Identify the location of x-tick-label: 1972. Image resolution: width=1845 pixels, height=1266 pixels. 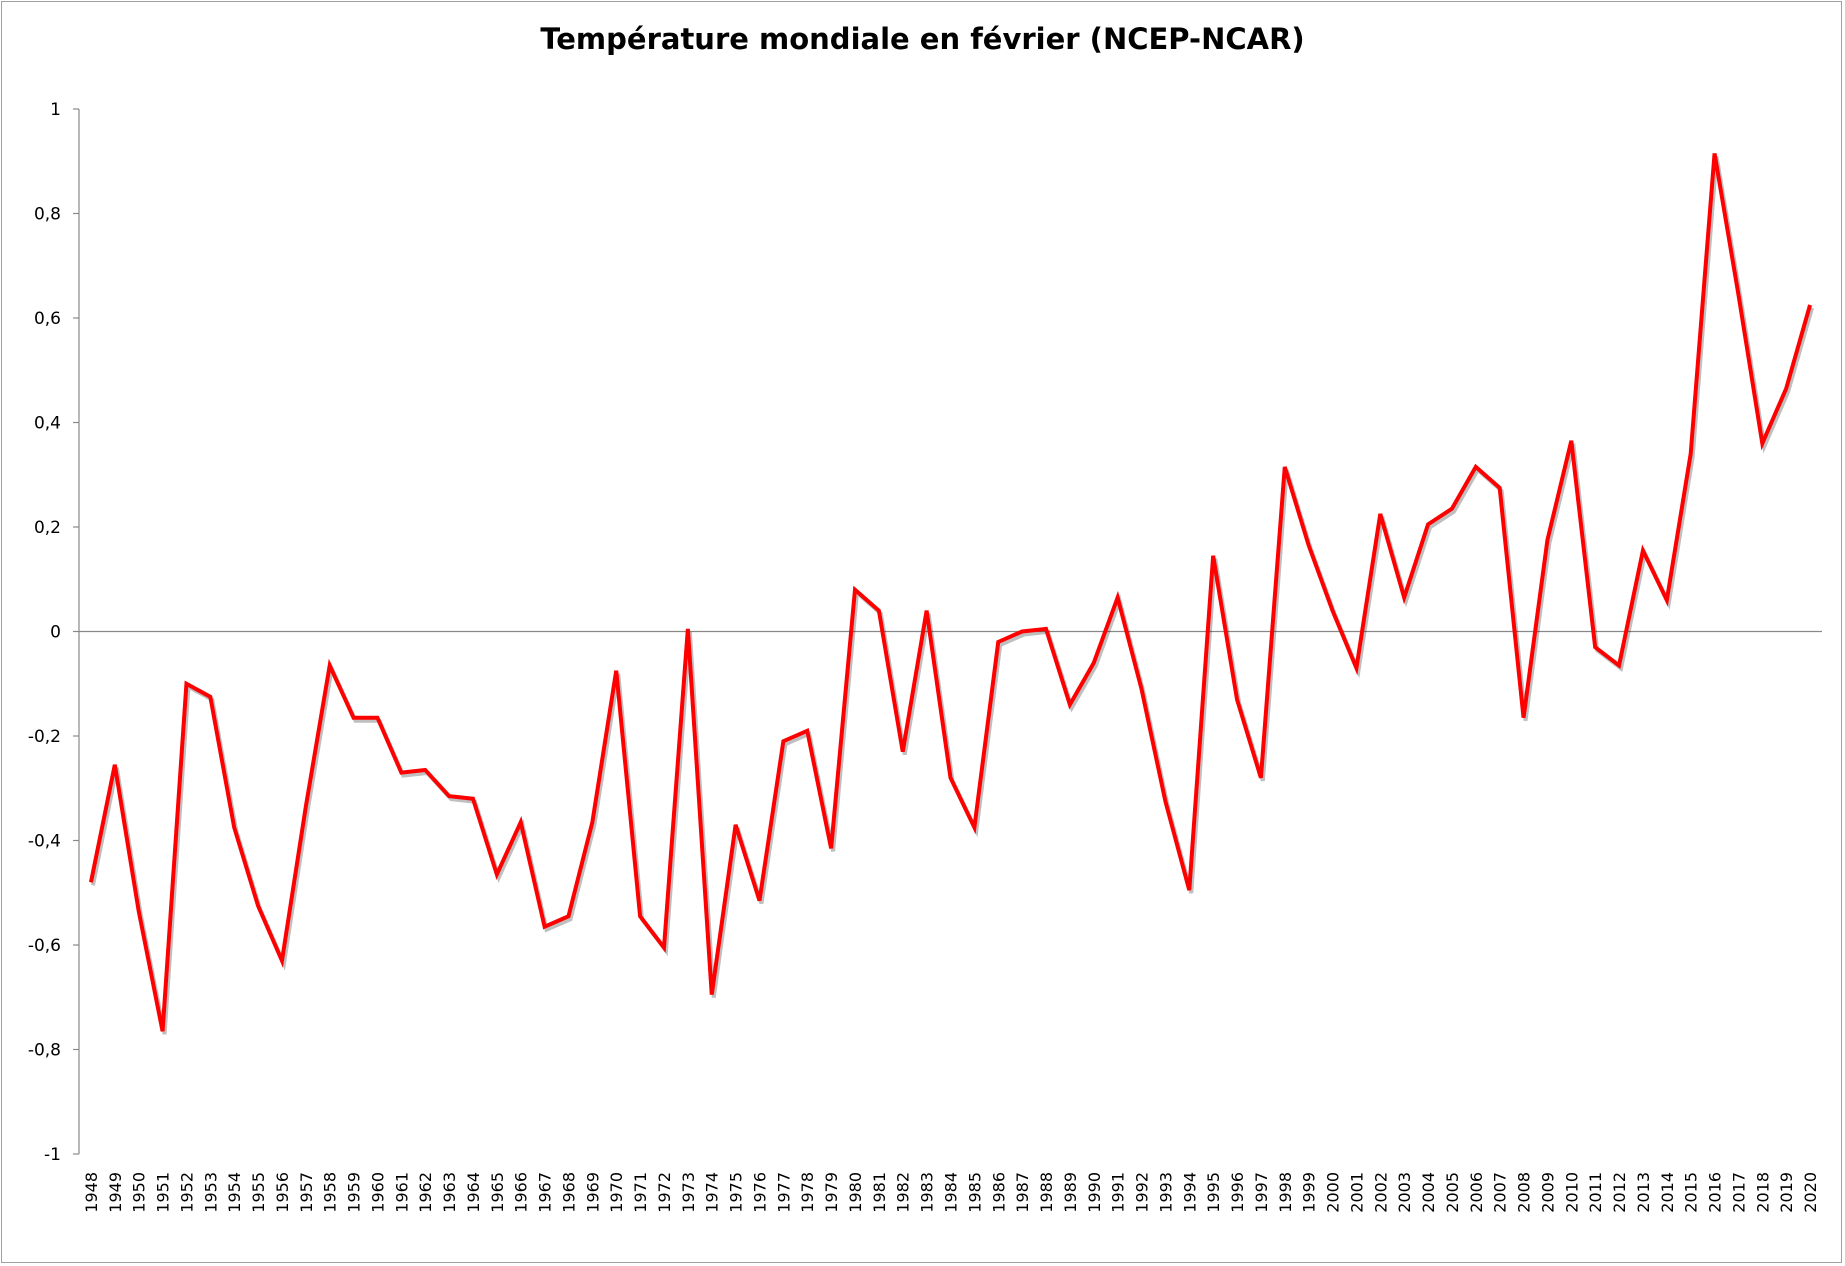
(664, 1192).